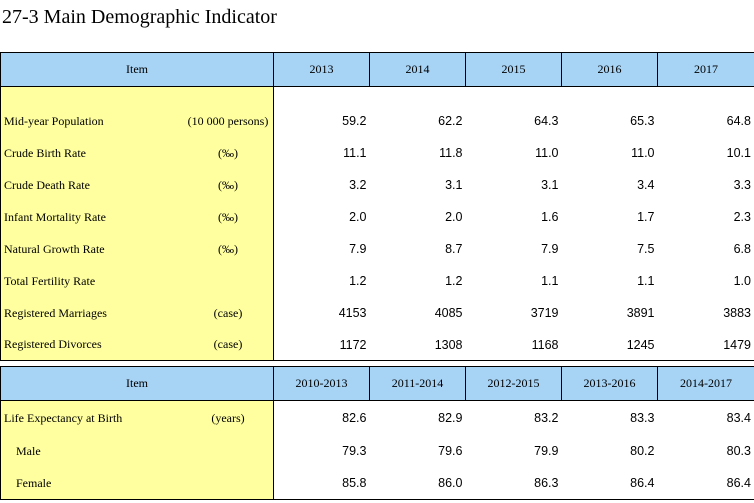  What do you see at coordinates (705, 249) in the screenshot?
I see `value-cell: 6.8` at bounding box center [705, 249].